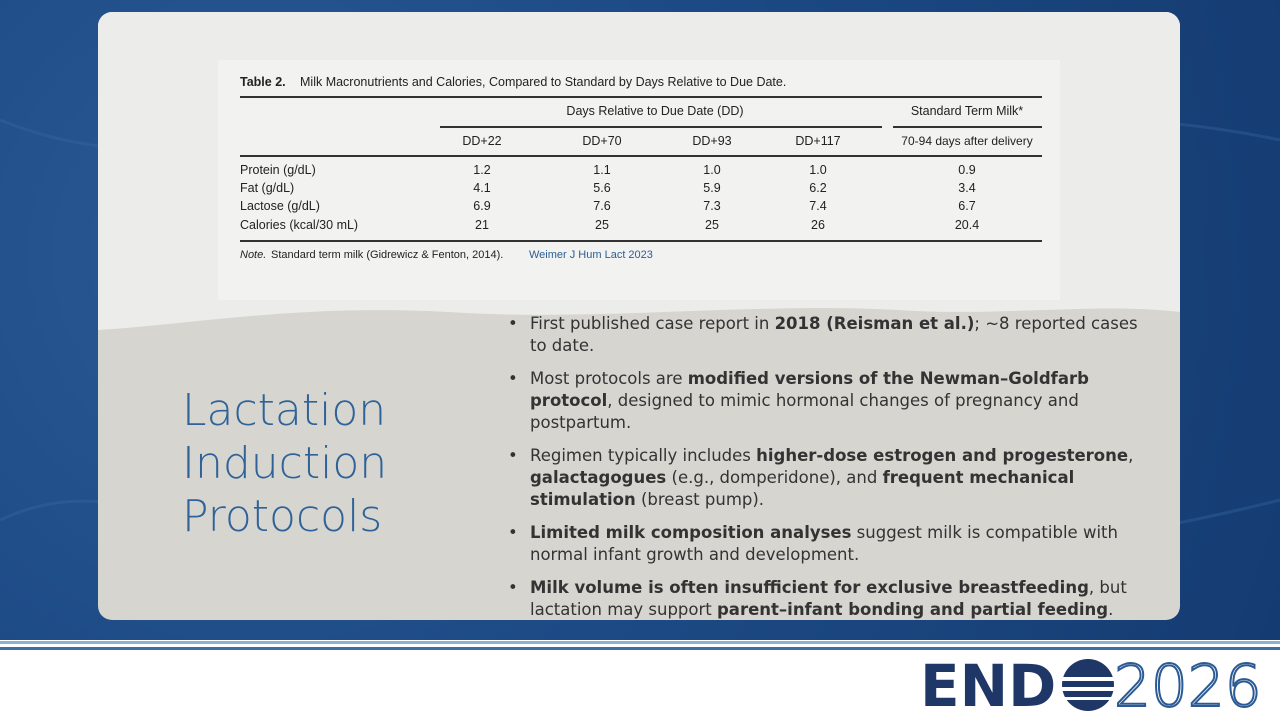 Image resolution: width=1280 pixels, height=720 pixels. Describe the element at coordinates (299, 225) in the screenshot. I see `row-label: Calories (kcal/30 mL)` at that location.